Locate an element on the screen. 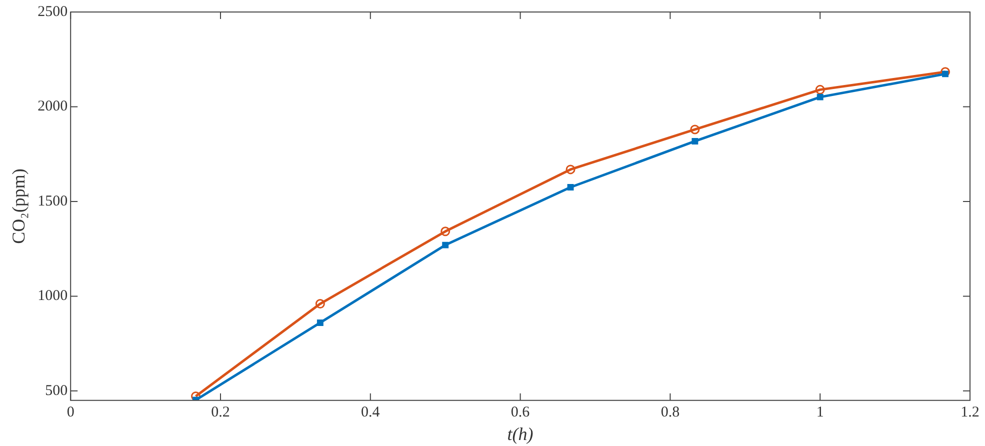  x-tick-label: 1 is located at coordinates (820, 412).